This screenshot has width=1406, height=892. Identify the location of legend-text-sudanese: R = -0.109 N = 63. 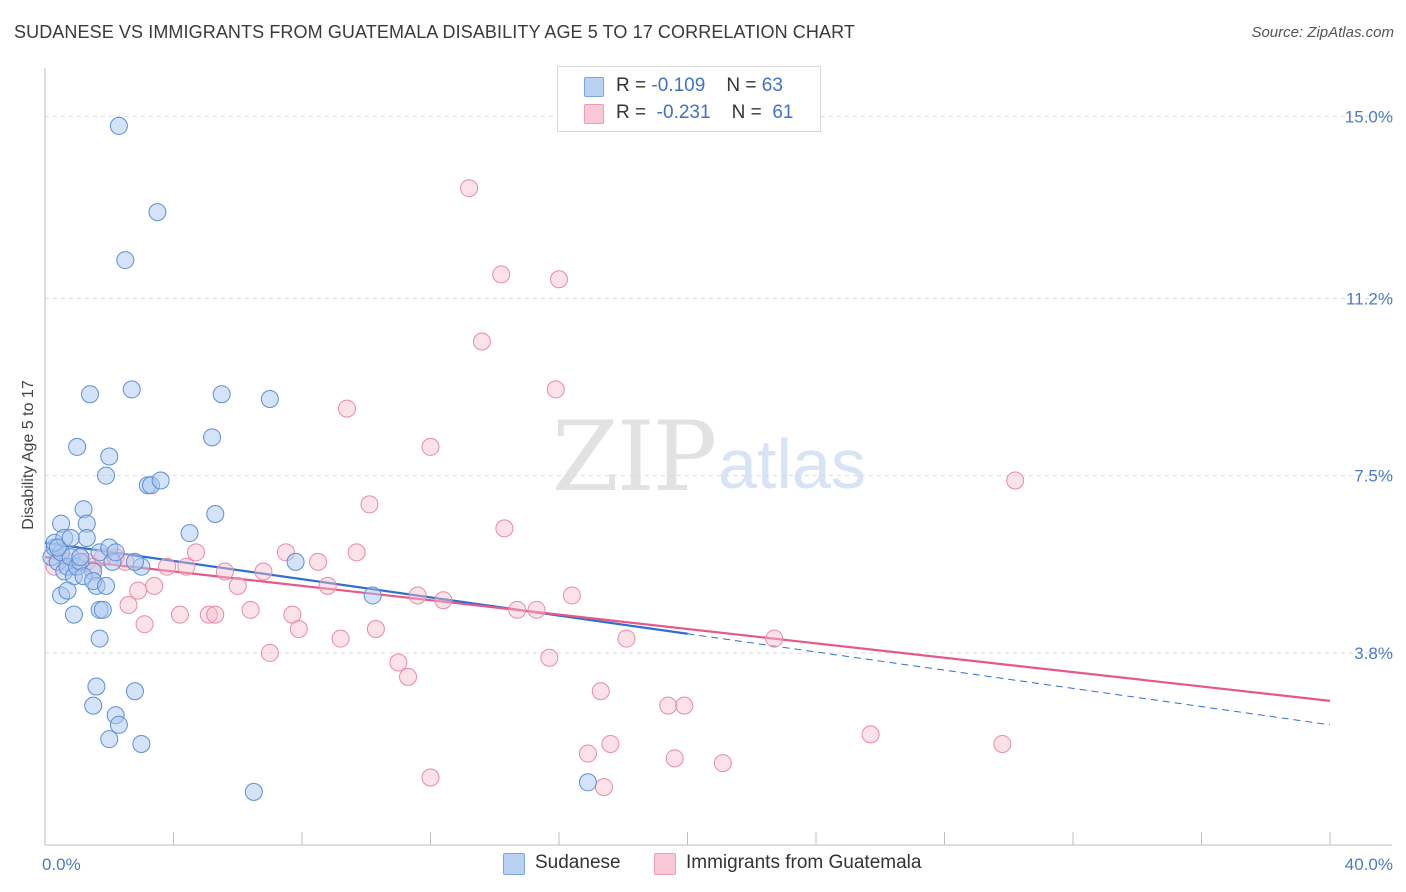
(699, 86).